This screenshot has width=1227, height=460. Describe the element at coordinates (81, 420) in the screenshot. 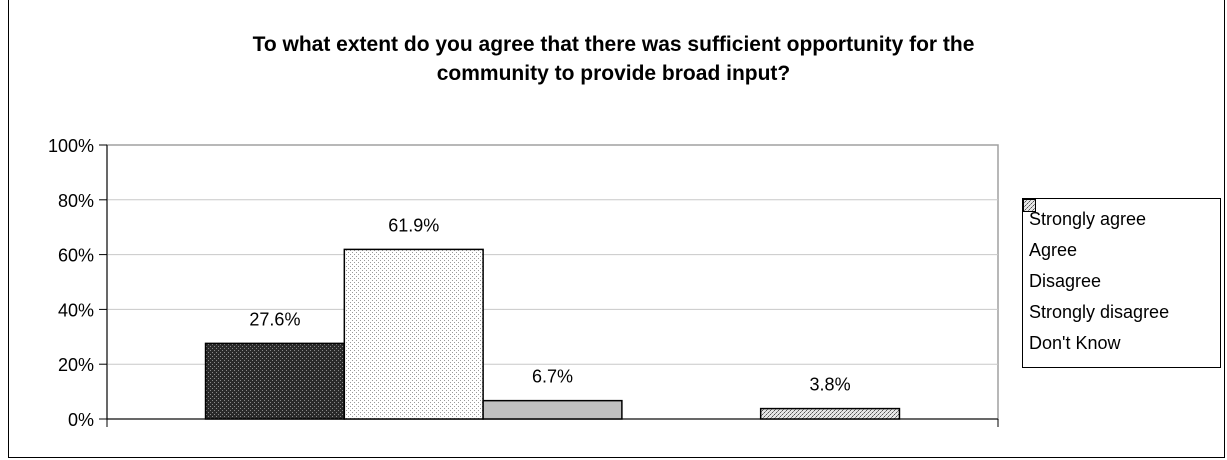

I see `y-tick-label: 0%` at that location.